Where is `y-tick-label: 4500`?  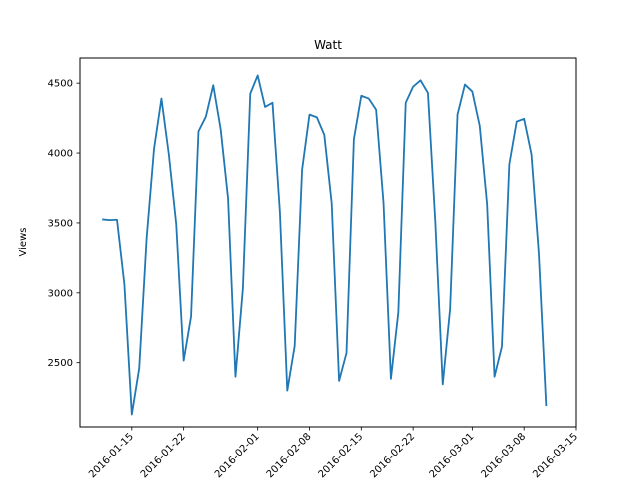
y-tick-label: 4500 is located at coordinates (60, 84).